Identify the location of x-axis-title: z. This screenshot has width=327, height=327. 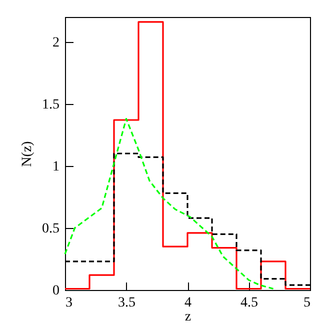
(188, 317).